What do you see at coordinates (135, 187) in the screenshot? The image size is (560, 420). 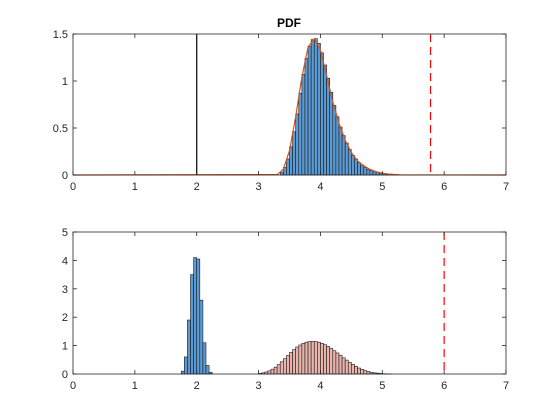 I see `x-tick-label: 1` at bounding box center [135, 187].